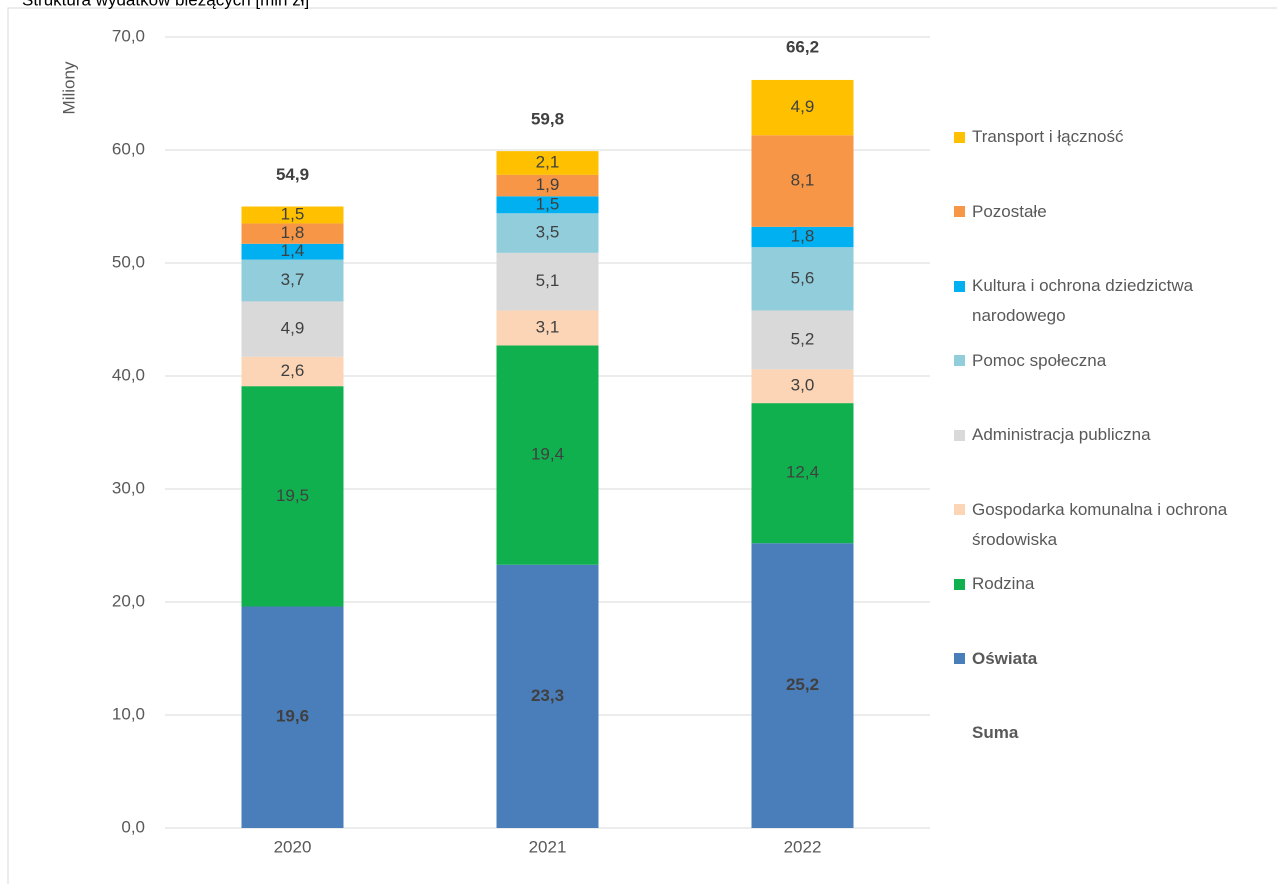  I want to click on y-axis-label: Miliony, so click(68, 87).